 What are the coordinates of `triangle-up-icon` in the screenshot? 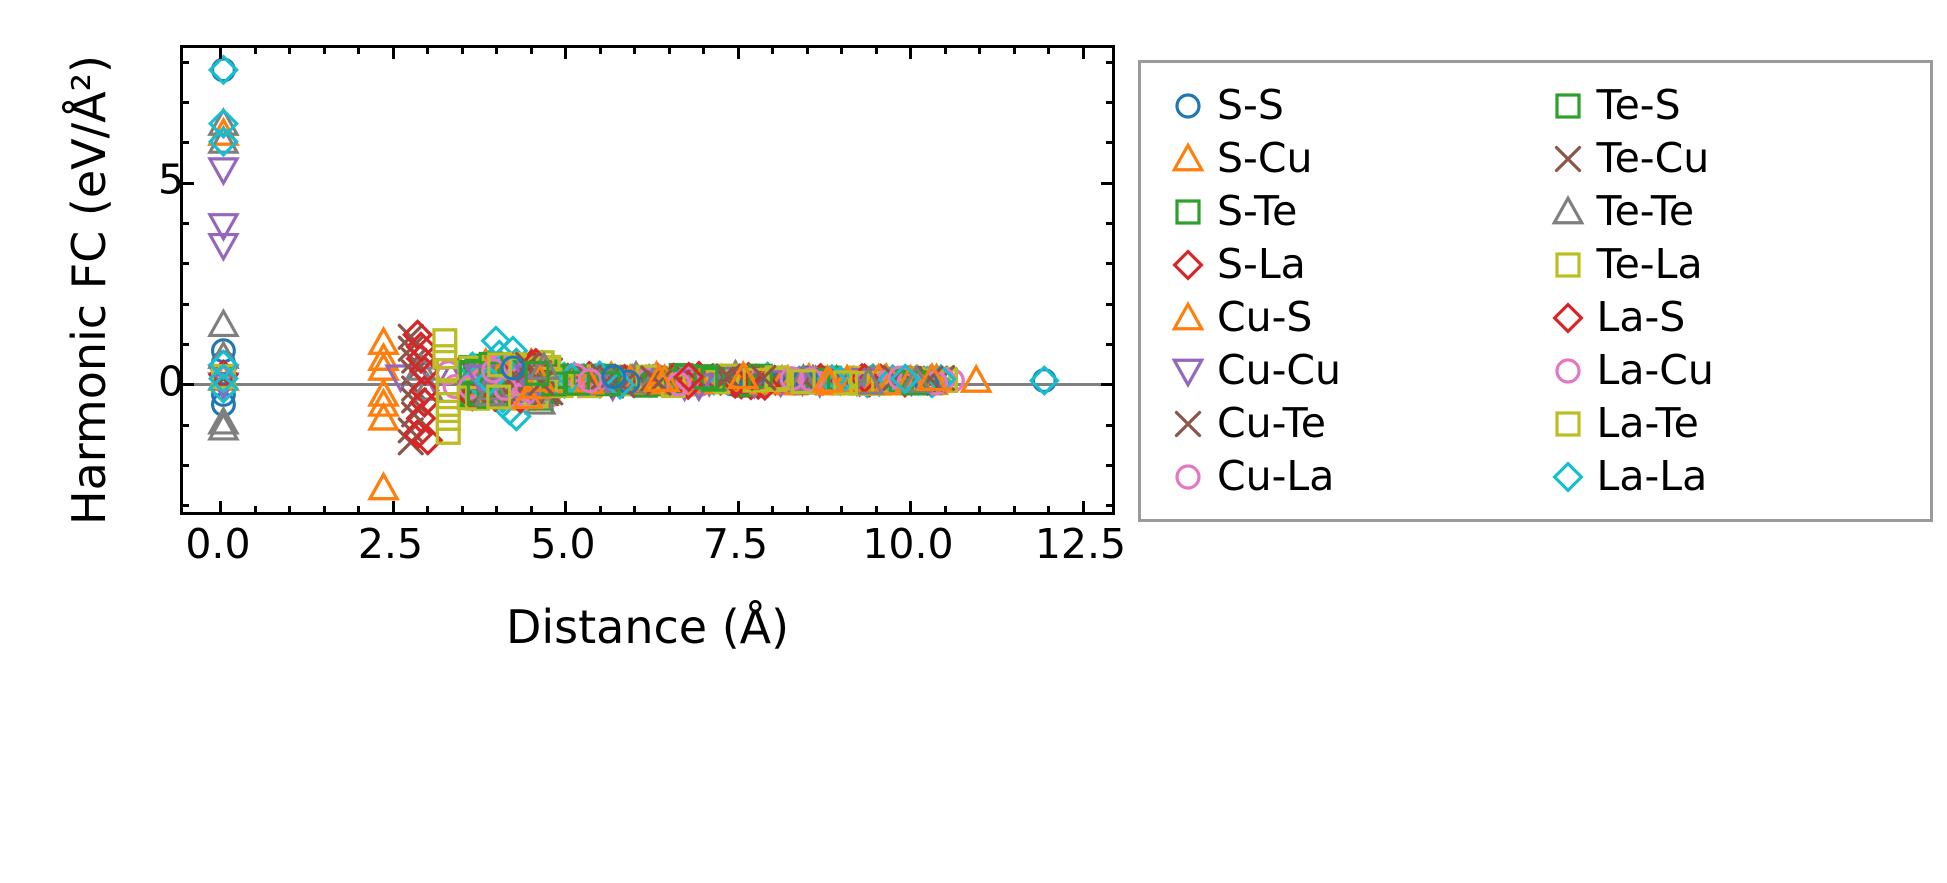 It's located at (1188, 159).